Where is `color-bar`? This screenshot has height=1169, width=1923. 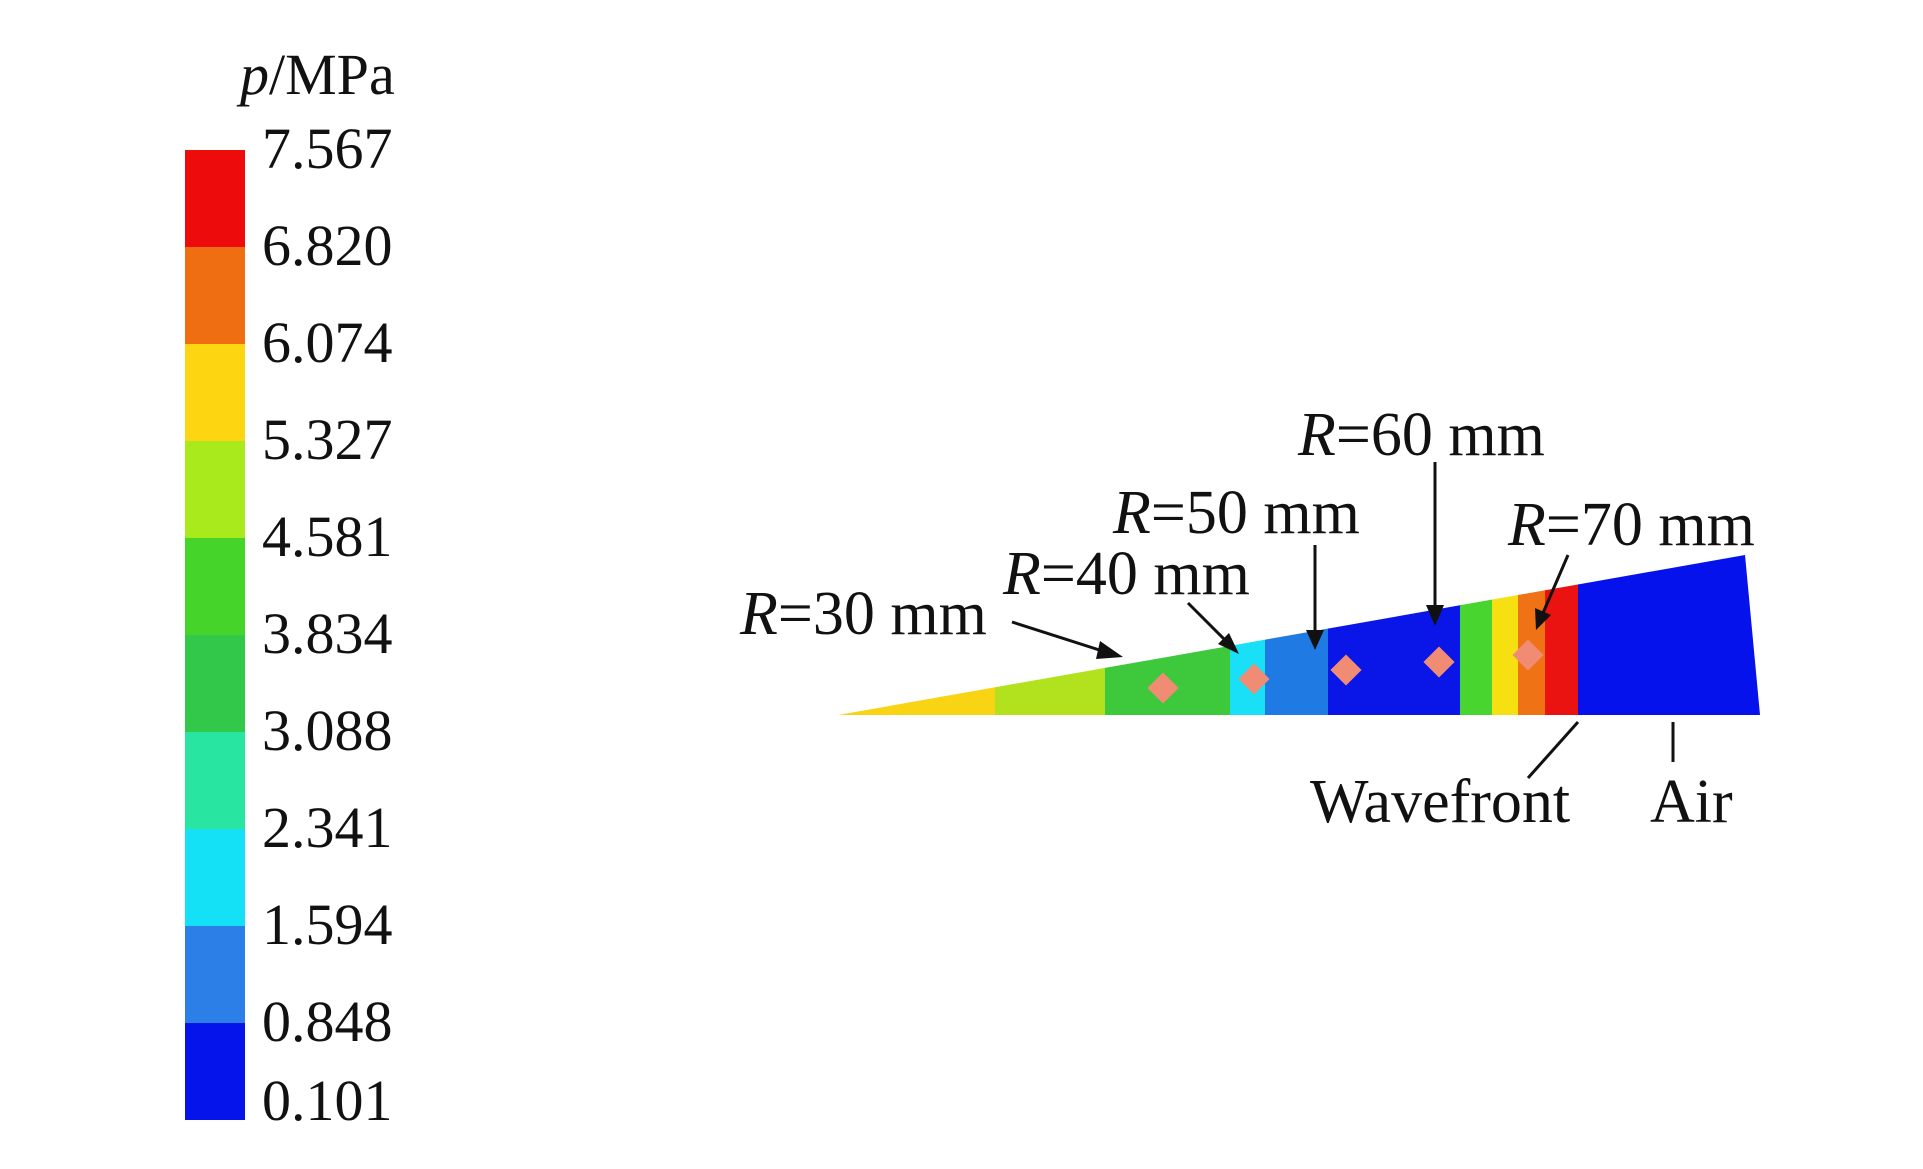 color-bar is located at coordinates (215, 635).